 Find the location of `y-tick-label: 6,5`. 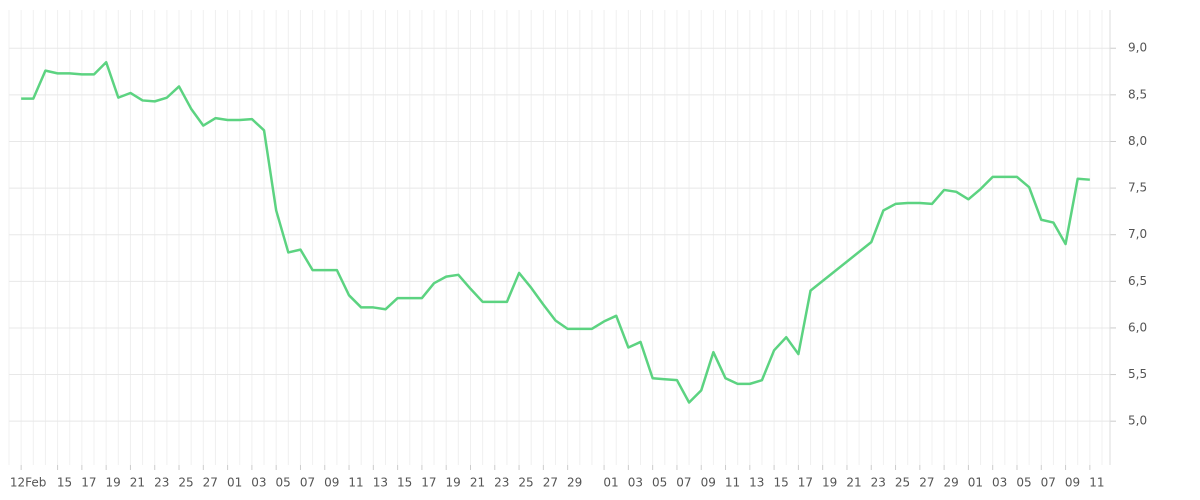

y-tick-label: 6,5 is located at coordinates (1137, 281).